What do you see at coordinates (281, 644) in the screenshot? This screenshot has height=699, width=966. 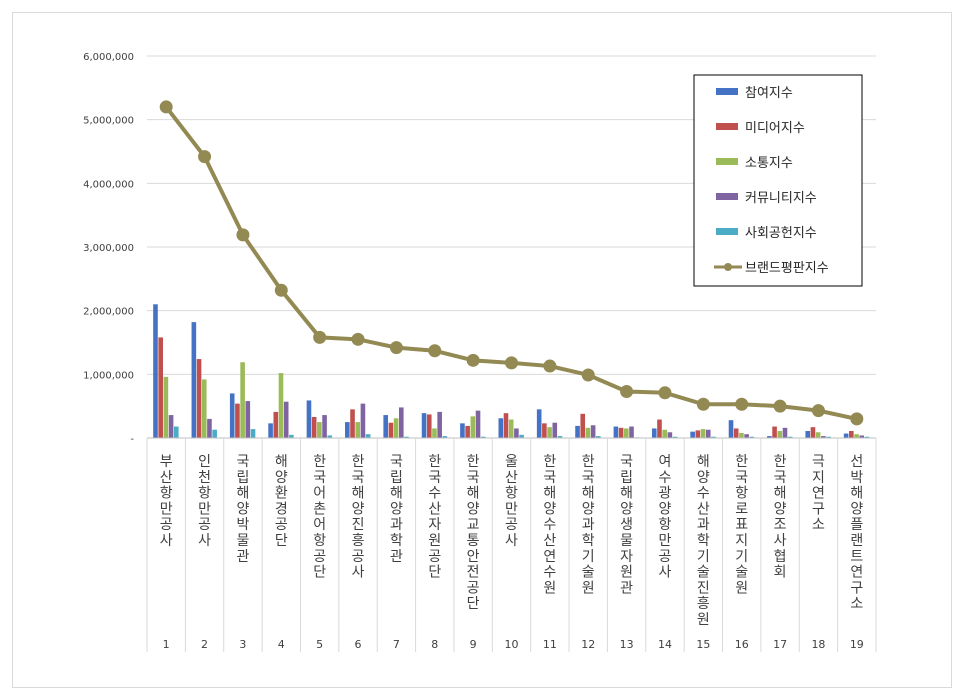 I see `rank-label: 4` at bounding box center [281, 644].